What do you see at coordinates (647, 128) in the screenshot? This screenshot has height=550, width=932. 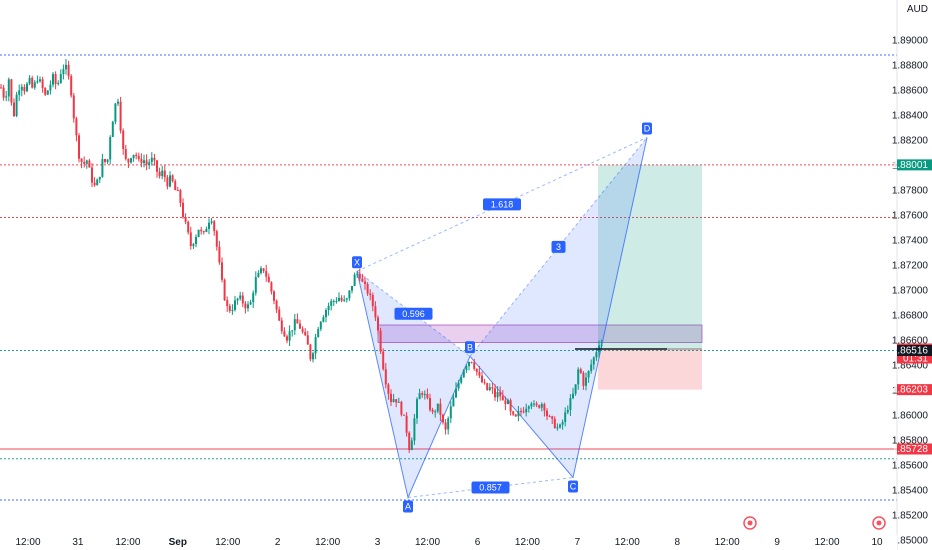 I see `point-badge-d` at bounding box center [647, 128].